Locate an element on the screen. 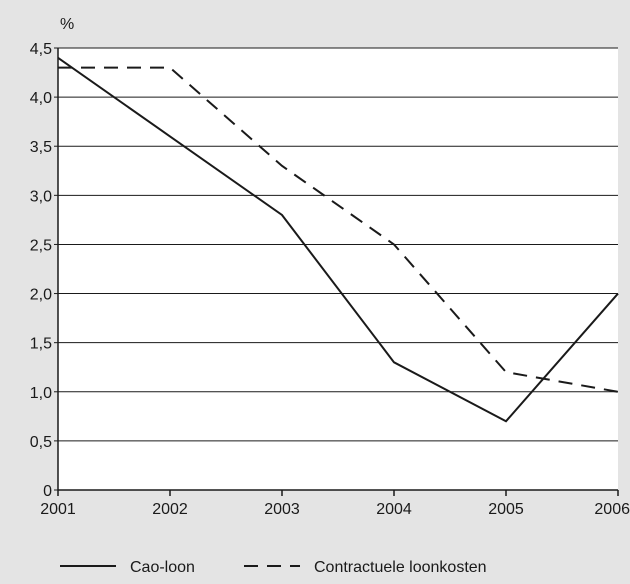 The height and width of the screenshot is (584, 630). x-tick-label: 2002 is located at coordinates (170, 509).